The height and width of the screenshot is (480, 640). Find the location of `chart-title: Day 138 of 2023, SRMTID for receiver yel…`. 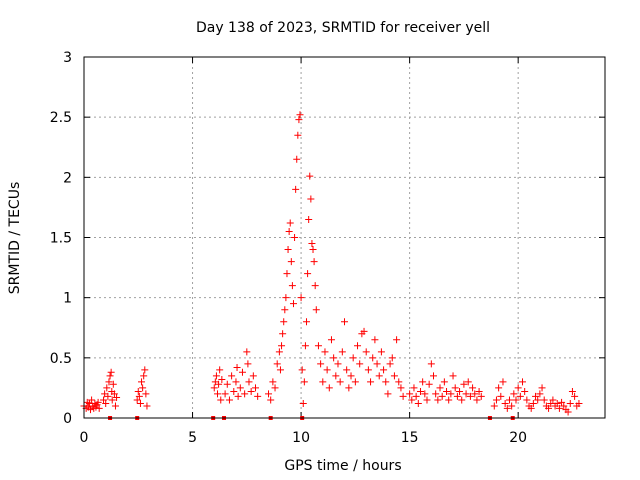

chart-title: Day 138 of 2023, SRMTID for receiver yel… is located at coordinates (343, 28).